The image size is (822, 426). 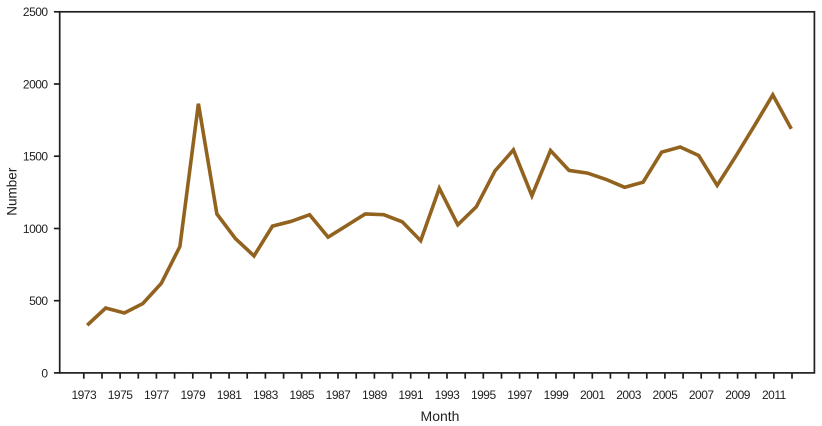 I want to click on svg-text: 1991, so click(x=411, y=395).